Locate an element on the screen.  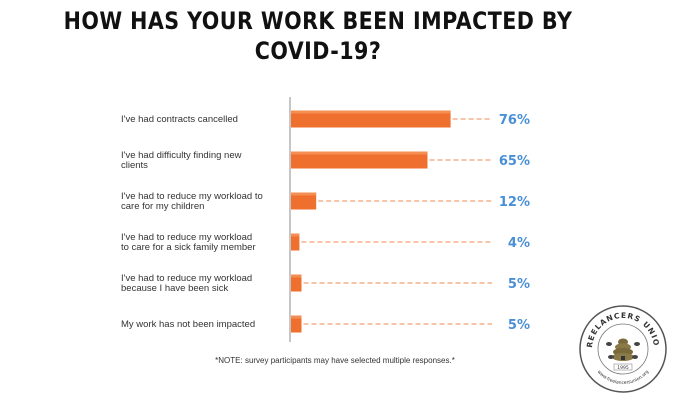
value-label: 12% is located at coordinates (514, 202).